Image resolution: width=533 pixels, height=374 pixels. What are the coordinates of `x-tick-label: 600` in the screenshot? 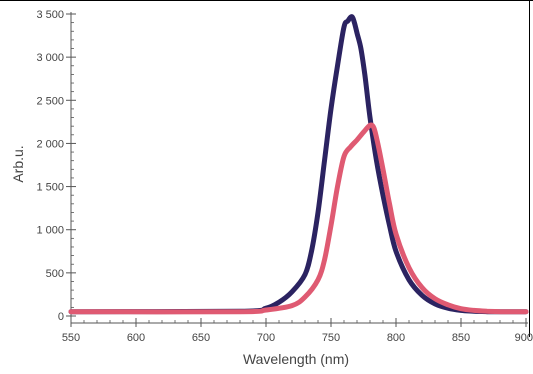 It's located at (136, 338).